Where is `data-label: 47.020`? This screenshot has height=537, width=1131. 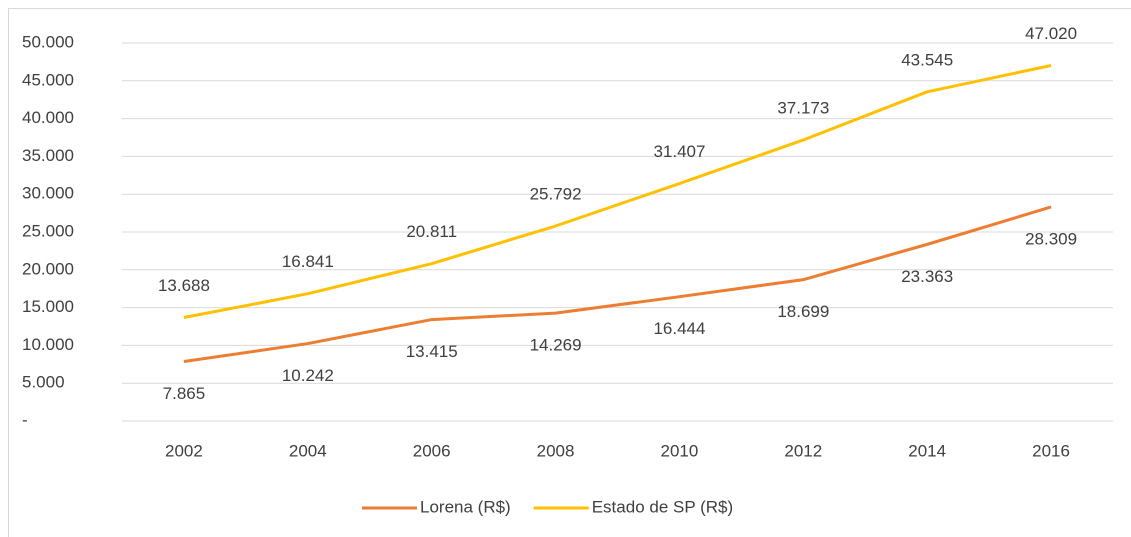
data-label: 47.020 is located at coordinates (1051, 33).